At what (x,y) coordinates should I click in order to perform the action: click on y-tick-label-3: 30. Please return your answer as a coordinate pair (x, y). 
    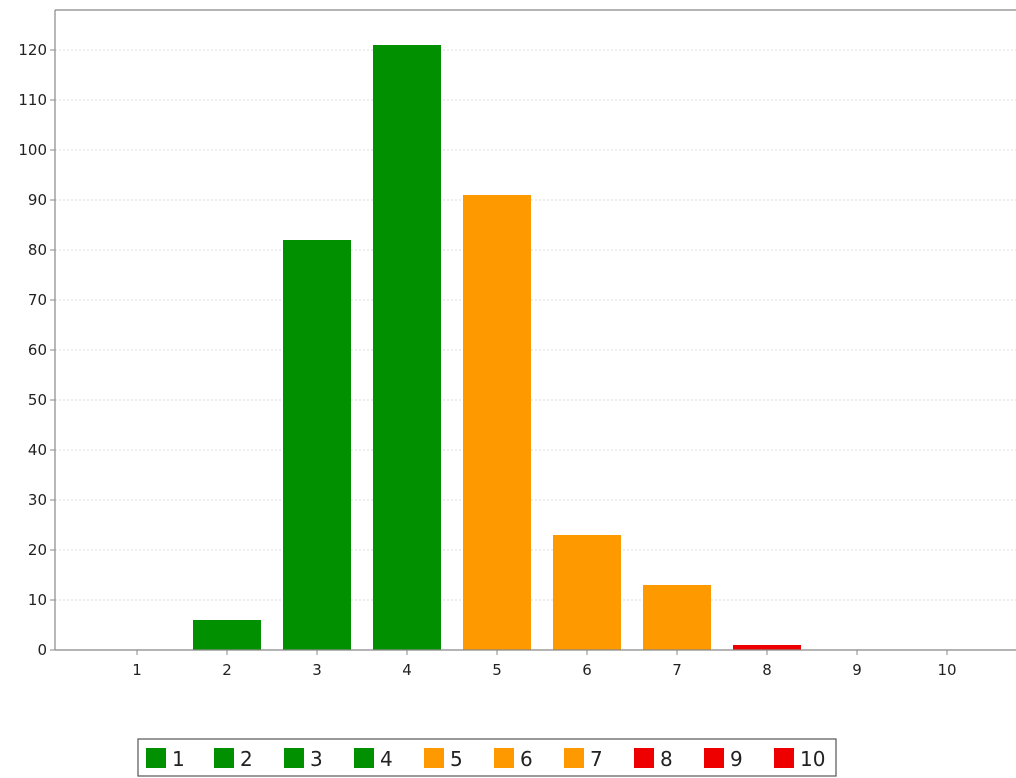
    Looking at the image, I should click on (37, 500).